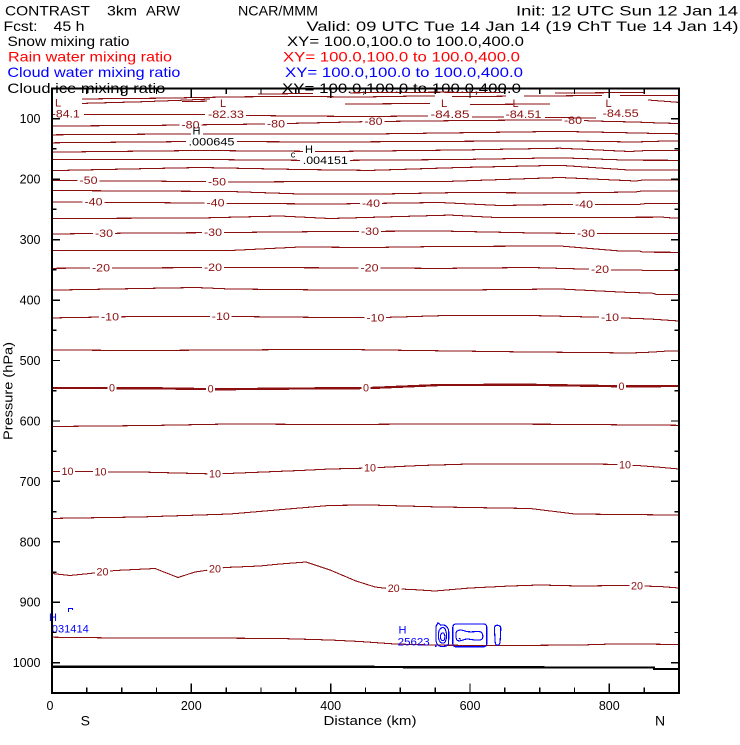  I want to click on svg-text: NCAR/MMM, so click(278, 10).